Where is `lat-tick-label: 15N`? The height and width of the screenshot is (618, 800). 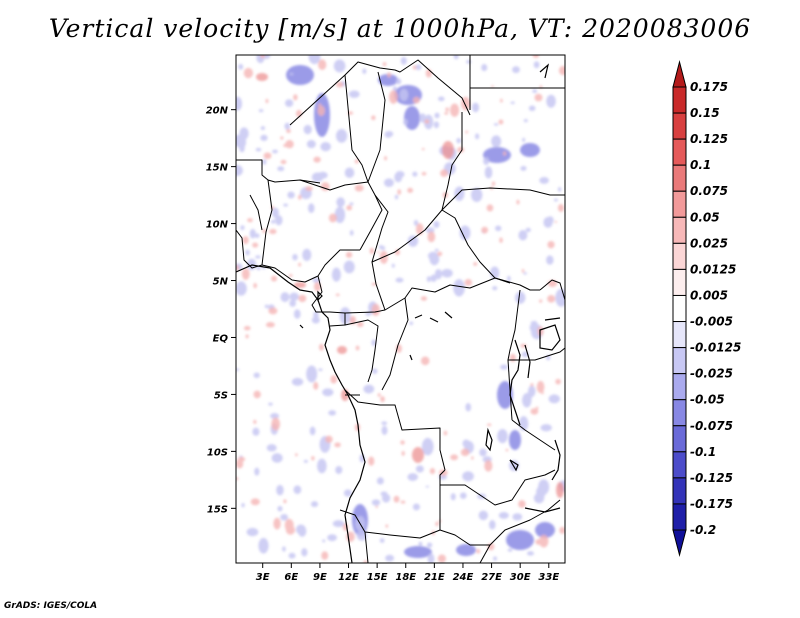
lat-tick-label: 15N is located at coordinates (217, 168).